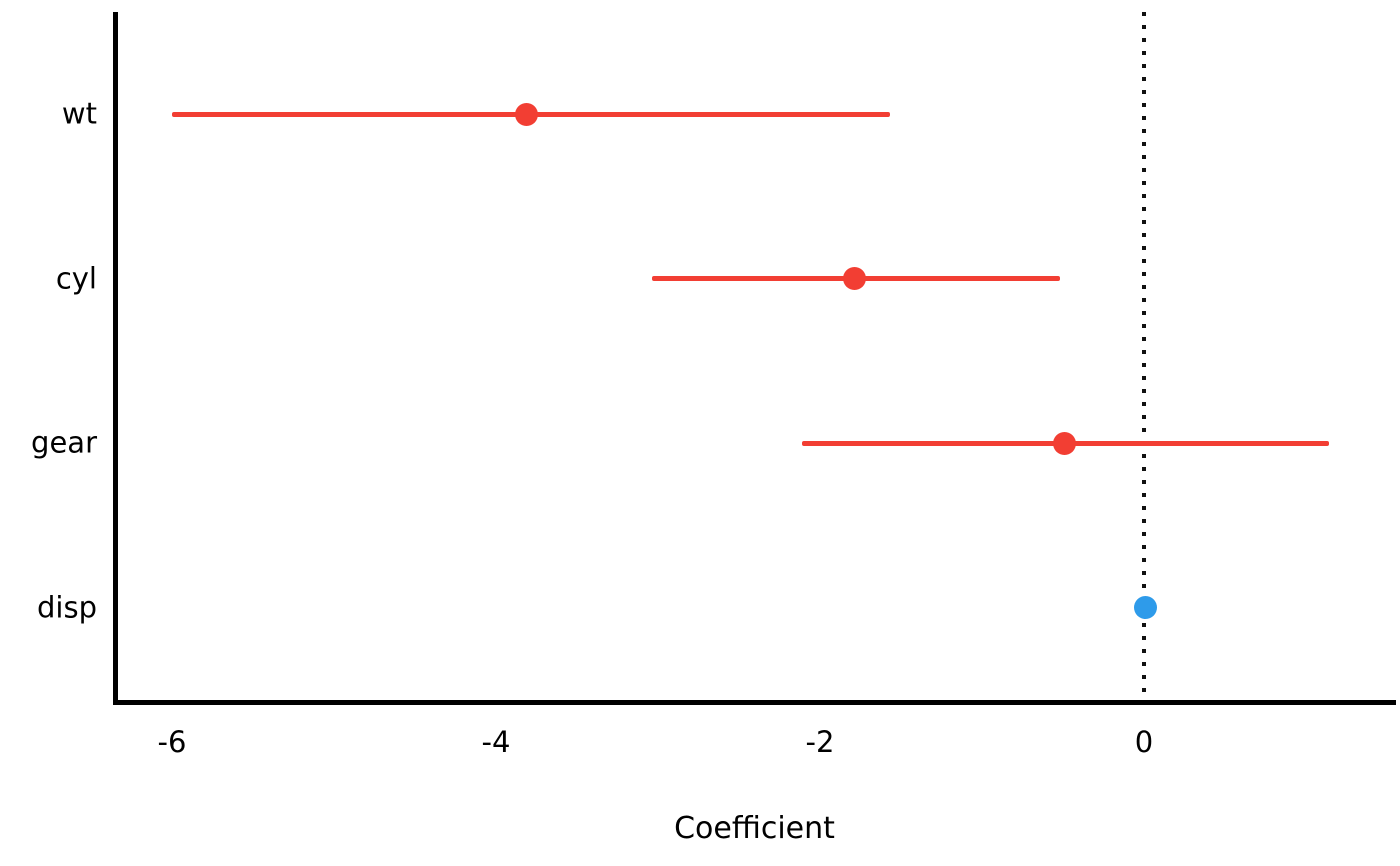 This screenshot has height=866, width=1400. What do you see at coordinates (79, 113) in the screenshot?
I see `y-axis-label-wt: wt` at bounding box center [79, 113].